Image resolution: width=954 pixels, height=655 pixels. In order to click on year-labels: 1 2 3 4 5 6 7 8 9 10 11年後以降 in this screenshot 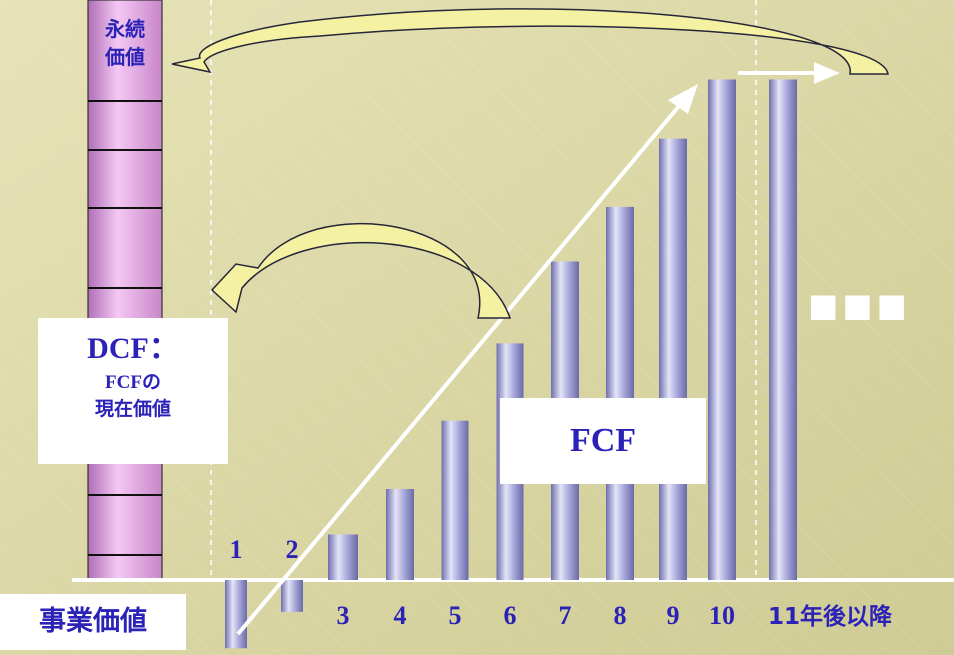, I will do `click(562, 582)`.